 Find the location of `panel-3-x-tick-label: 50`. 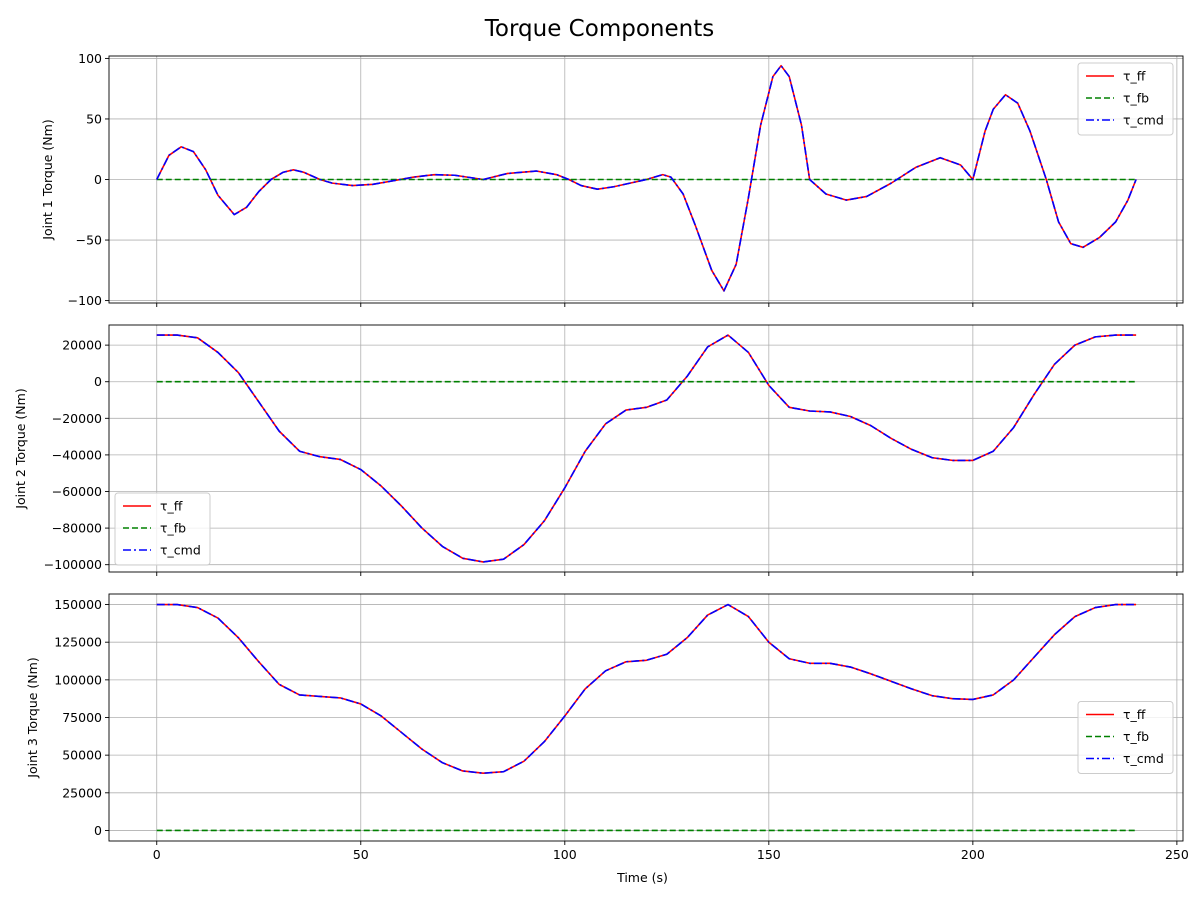

panel-3-x-tick-label: 50 is located at coordinates (361, 854).